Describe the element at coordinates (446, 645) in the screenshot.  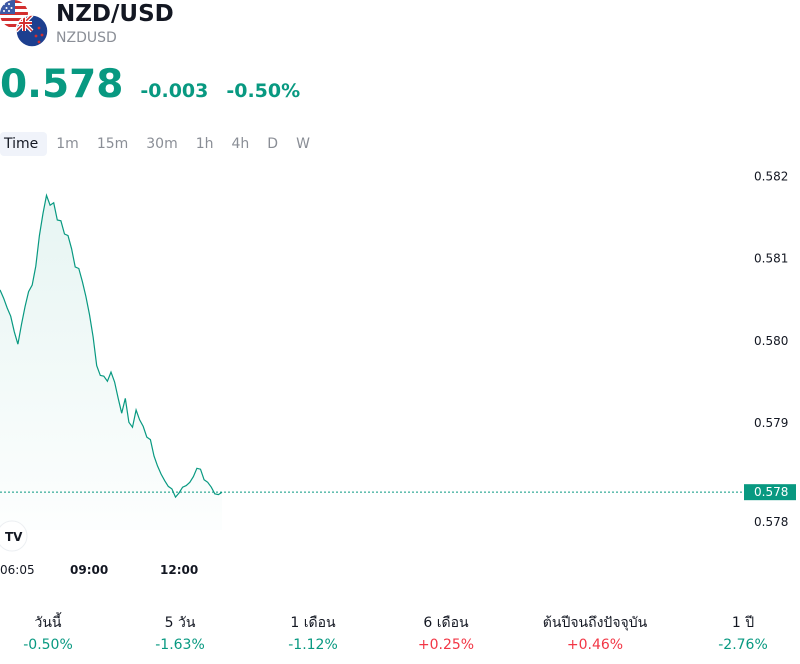
I see `performance-value: +0.25%` at that location.